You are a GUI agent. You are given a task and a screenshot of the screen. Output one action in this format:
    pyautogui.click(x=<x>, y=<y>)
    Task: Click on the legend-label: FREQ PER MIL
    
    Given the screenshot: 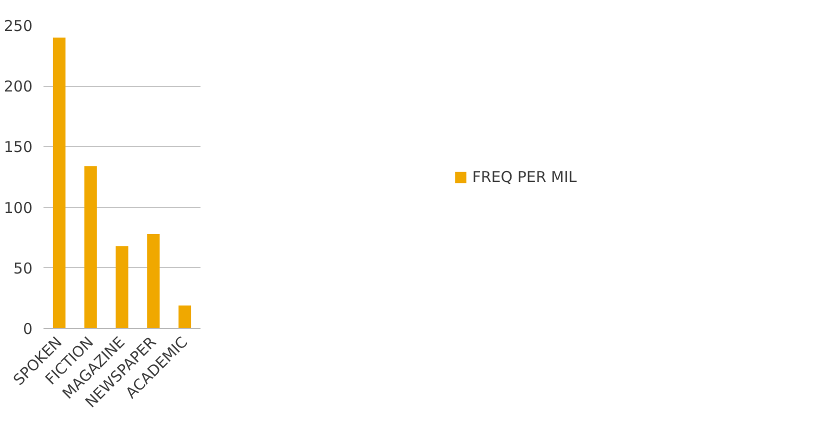 What is the action you would take?
    pyautogui.click(x=524, y=177)
    